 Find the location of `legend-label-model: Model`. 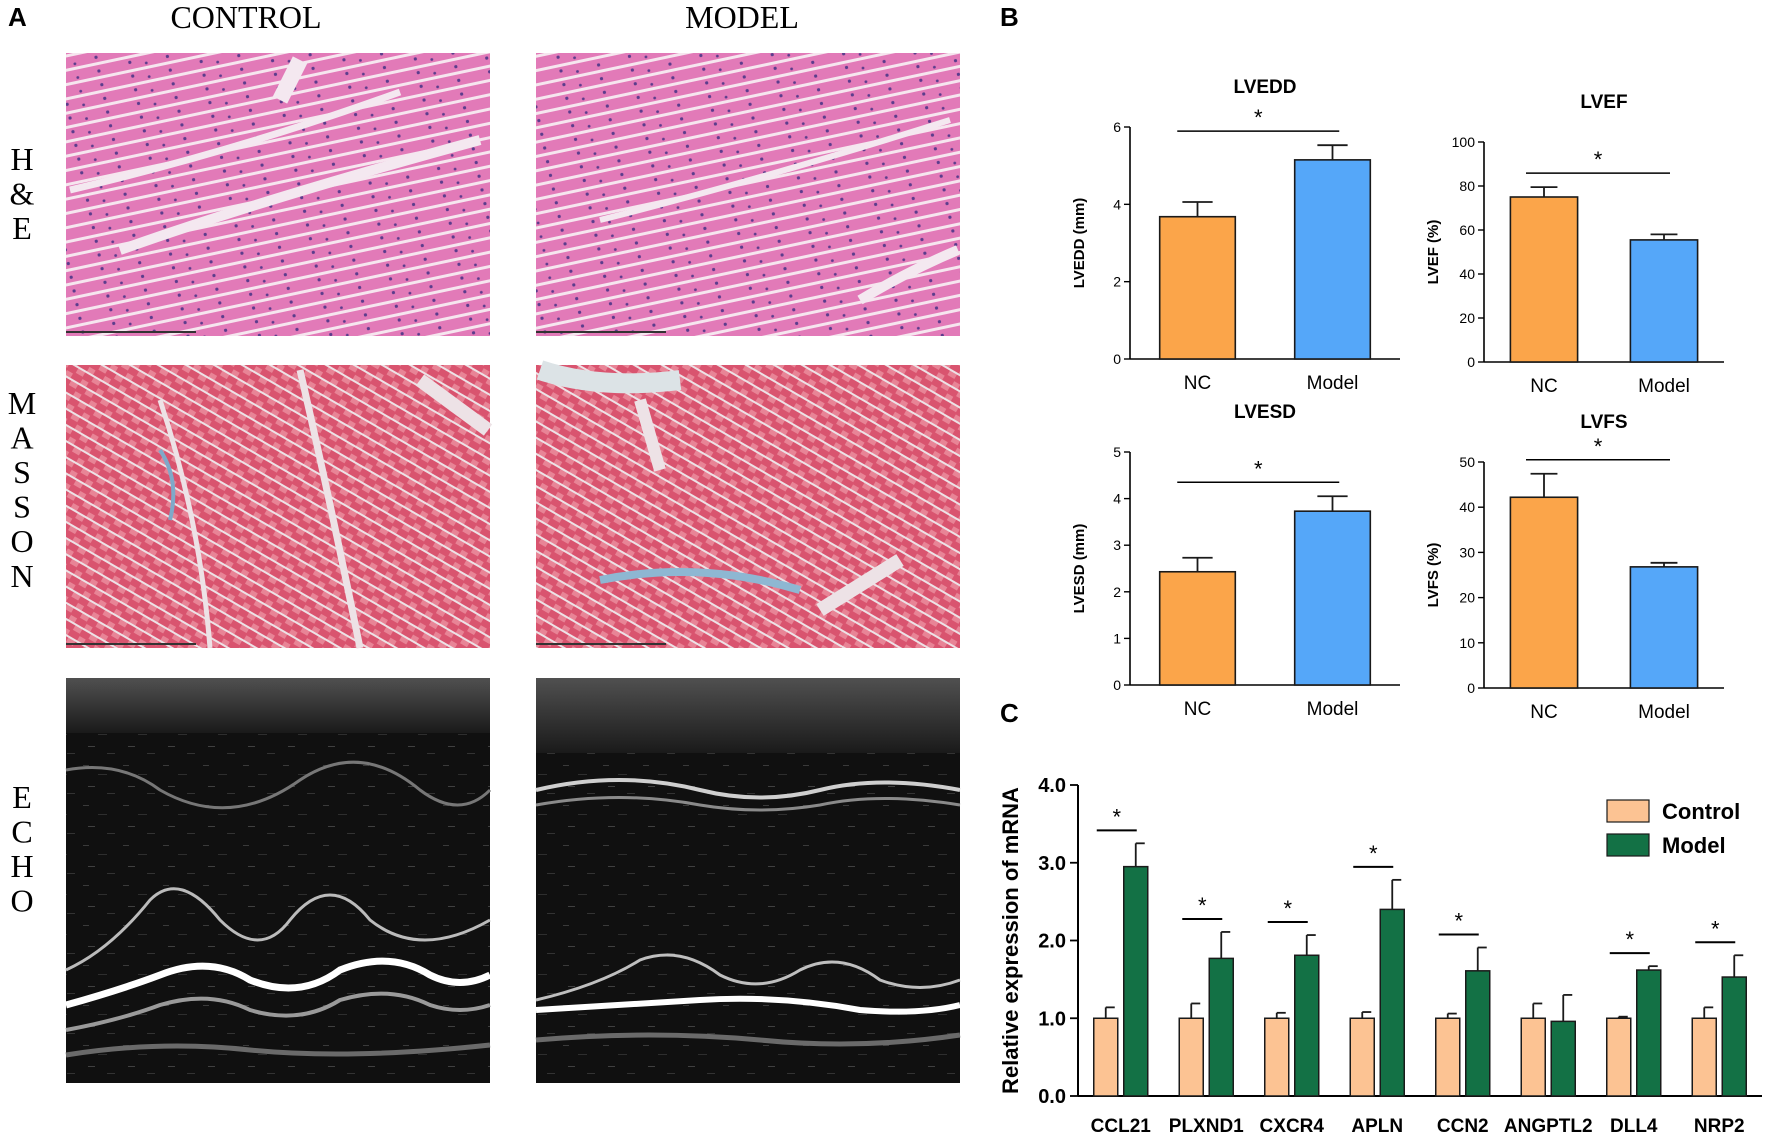

legend-label-model: Model is located at coordinates (1694, 845).